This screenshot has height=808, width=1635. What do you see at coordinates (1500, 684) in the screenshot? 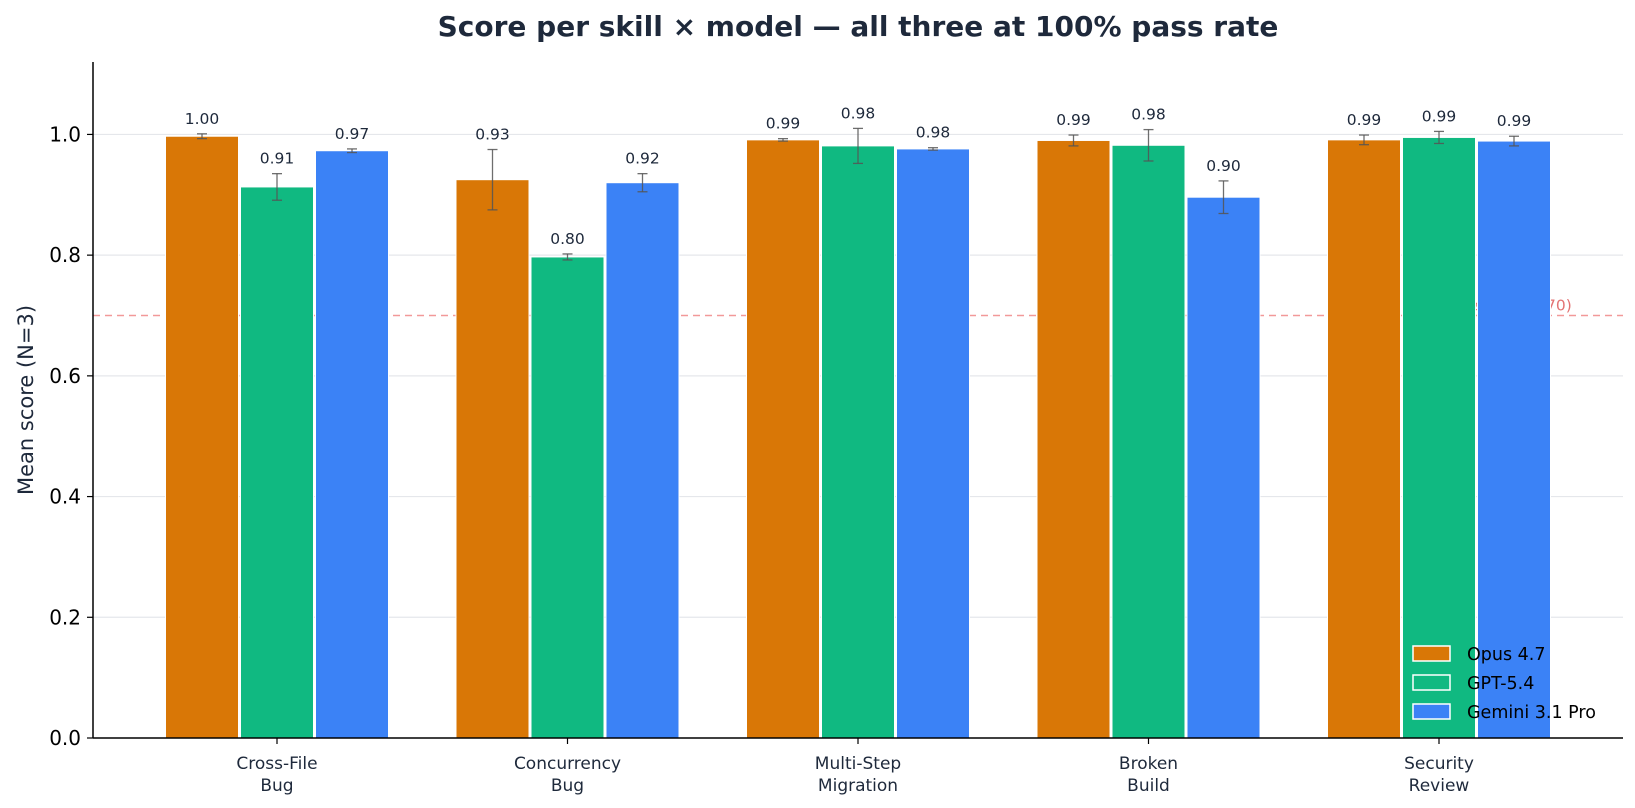
I see `legend-label: GPT-5.4` at bounding box center [1500, 684].